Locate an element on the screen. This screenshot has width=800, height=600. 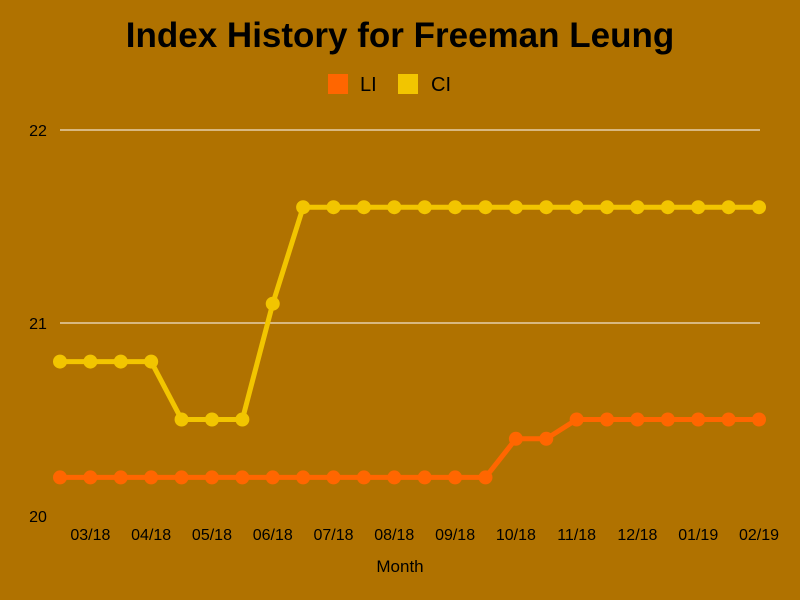
x-tick-label: 06/18 is located at coordinates (273, 535).